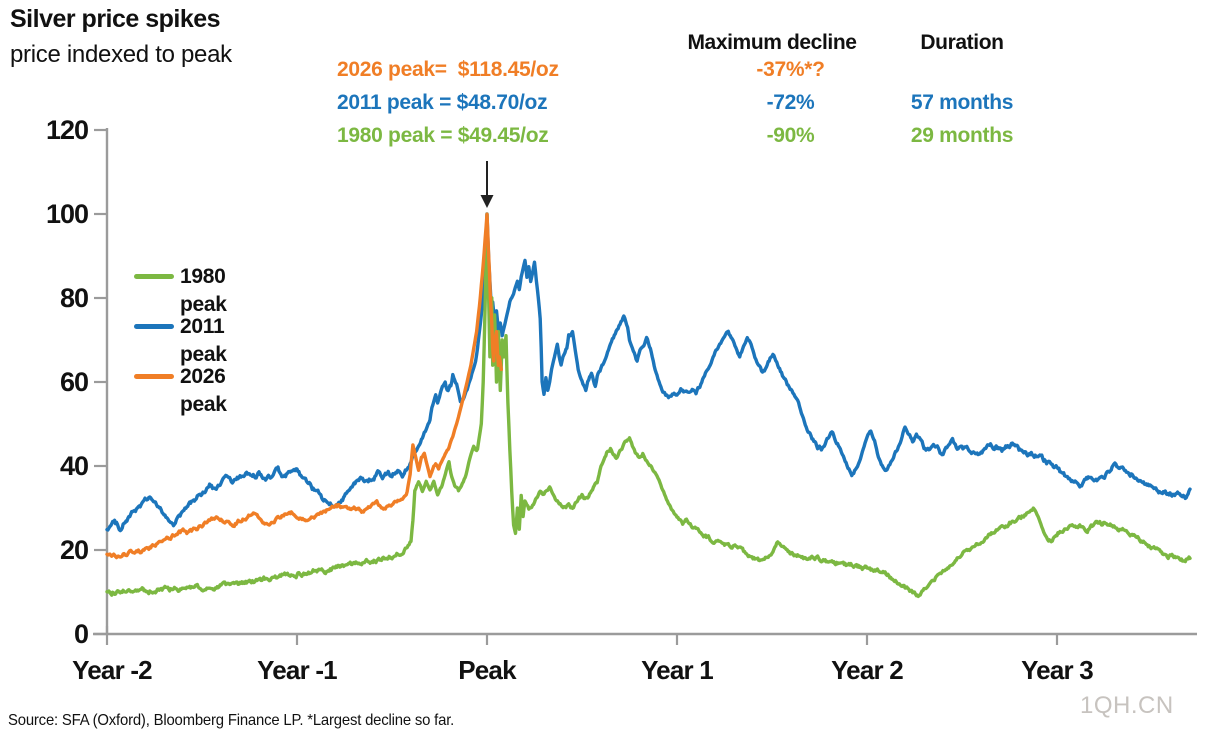 Image resolution: width=1212 pixels, height=744 pixels. I want to click on x-tick-label-peak: Peak, so click(487, 670).